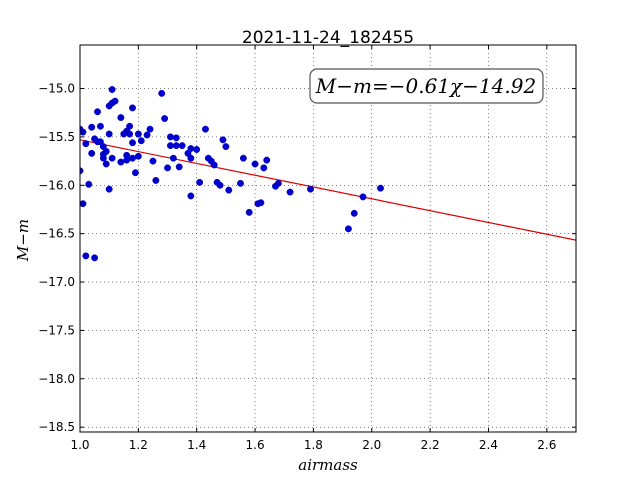 This screenshot has height=480, width=640. Describe the element at coordinates (138, 445) in the screenshot. I see `x-tick-label: 1.2` at that location.